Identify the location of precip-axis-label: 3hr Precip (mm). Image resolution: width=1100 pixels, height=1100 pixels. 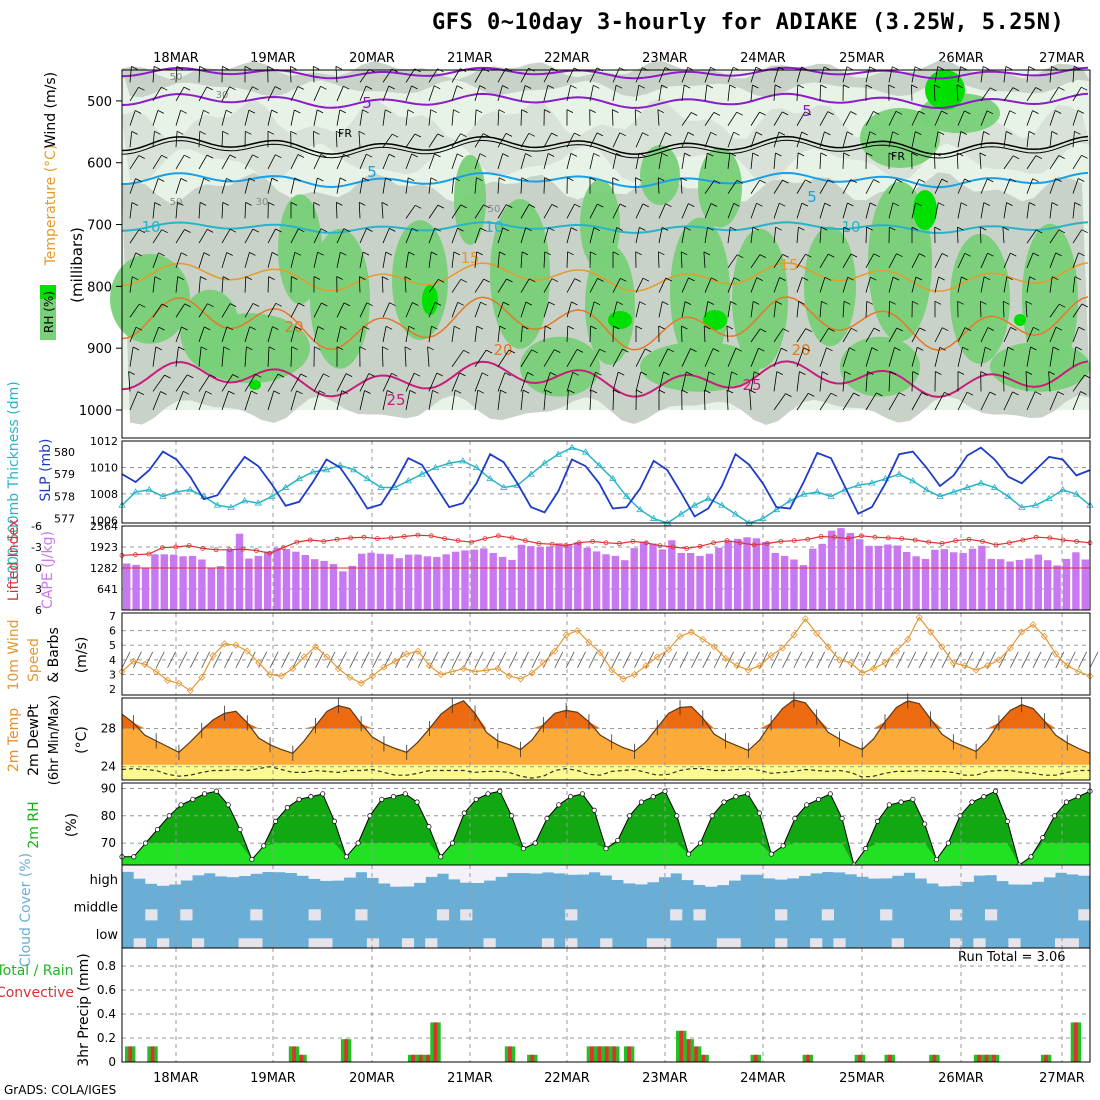
(84, 1009).